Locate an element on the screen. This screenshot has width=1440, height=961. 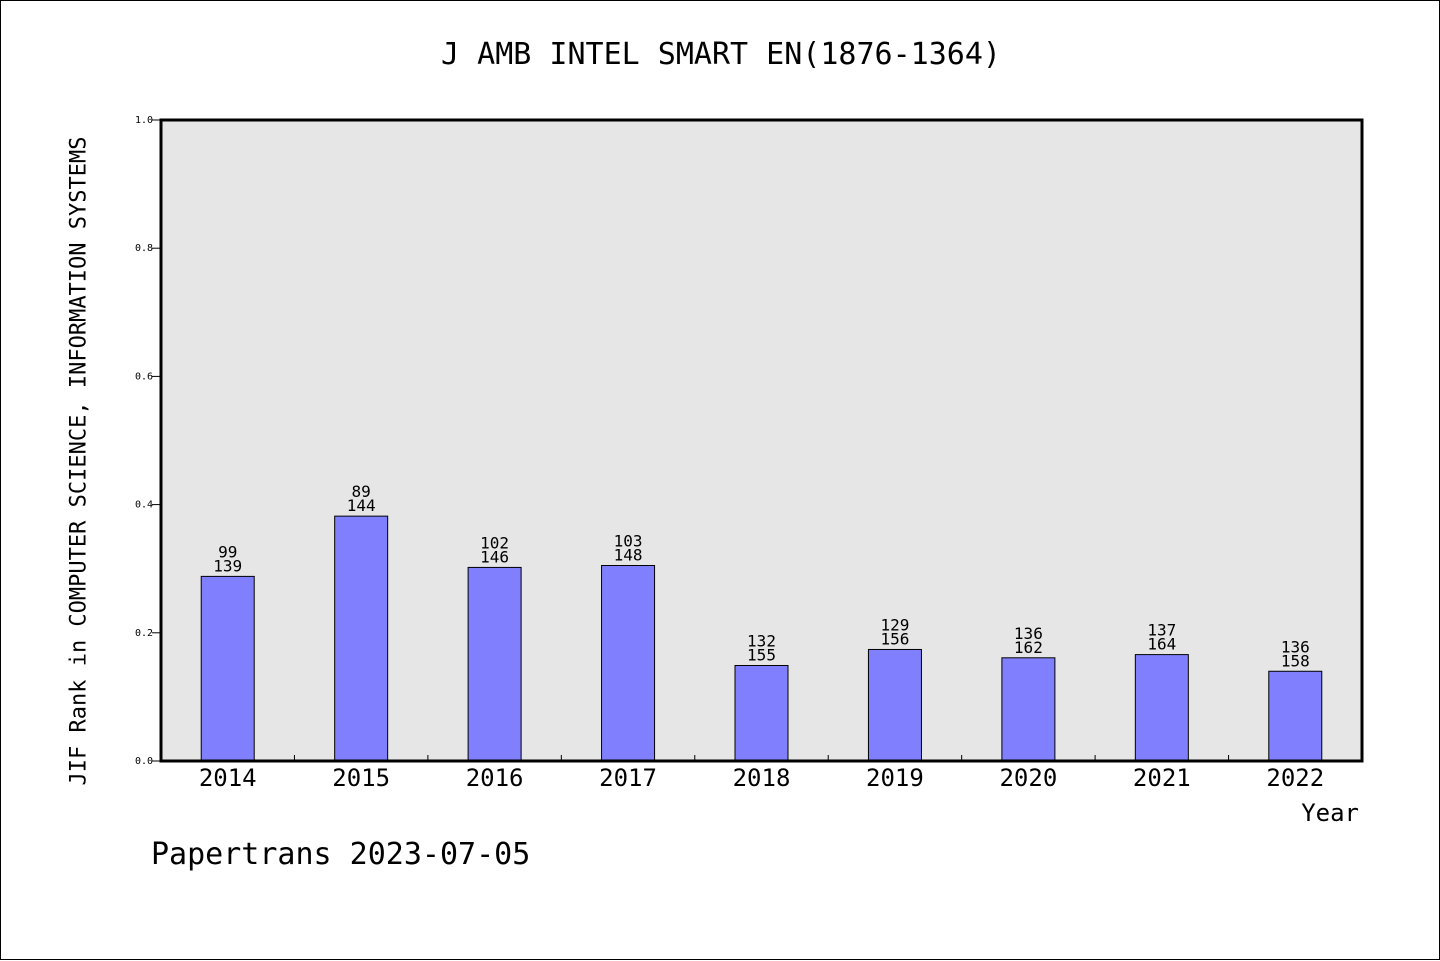
x-tick-label: 2015 is located at coordinates (361, 778).